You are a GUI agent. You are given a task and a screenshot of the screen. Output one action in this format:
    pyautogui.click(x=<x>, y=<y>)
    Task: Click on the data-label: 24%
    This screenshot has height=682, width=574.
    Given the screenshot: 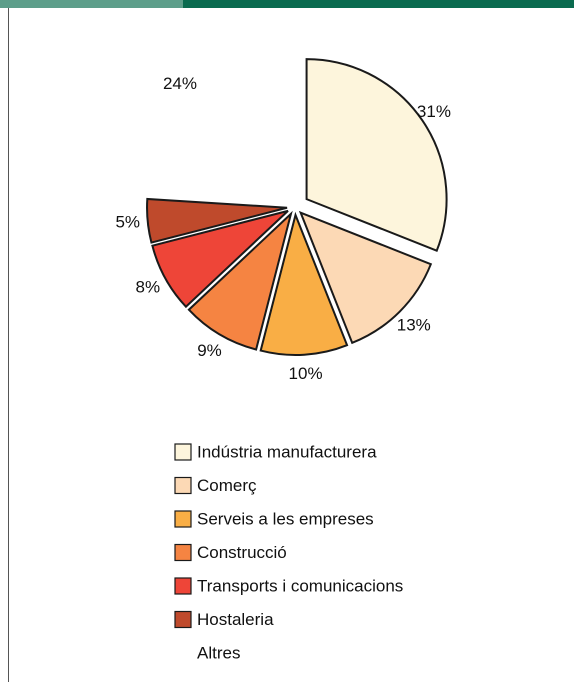 What is the action you would take?
    pyautogui.click(x=180, y=83)
    